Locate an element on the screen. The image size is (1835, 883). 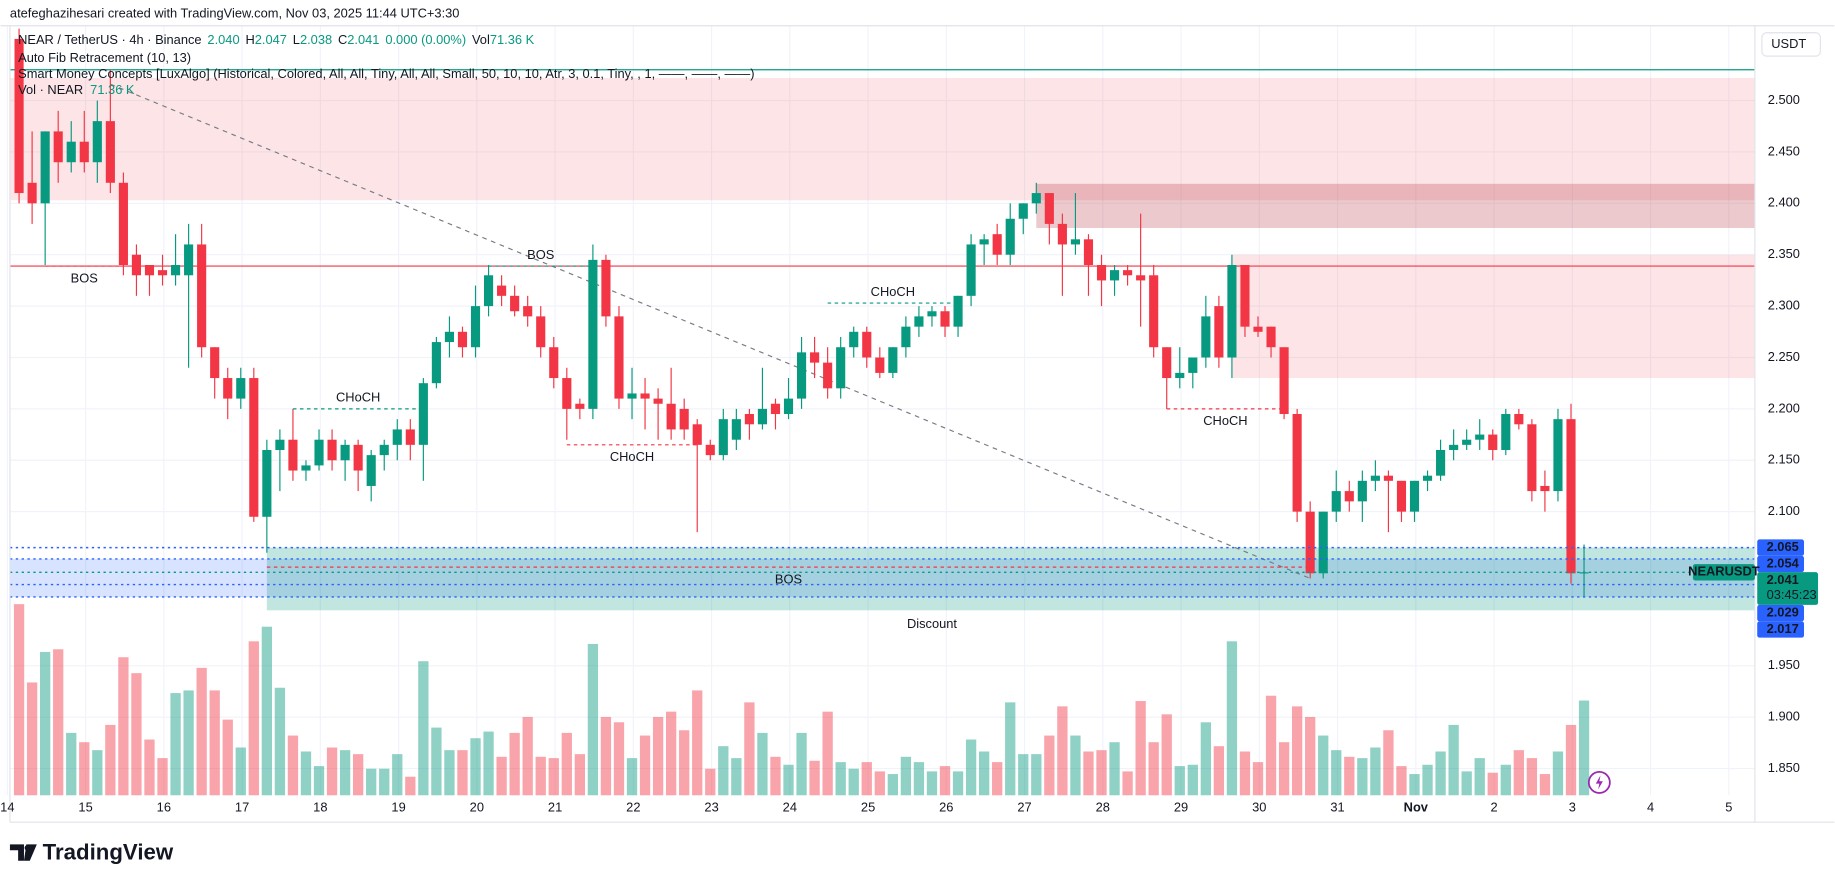
zone is located at coordinates (882, 577).